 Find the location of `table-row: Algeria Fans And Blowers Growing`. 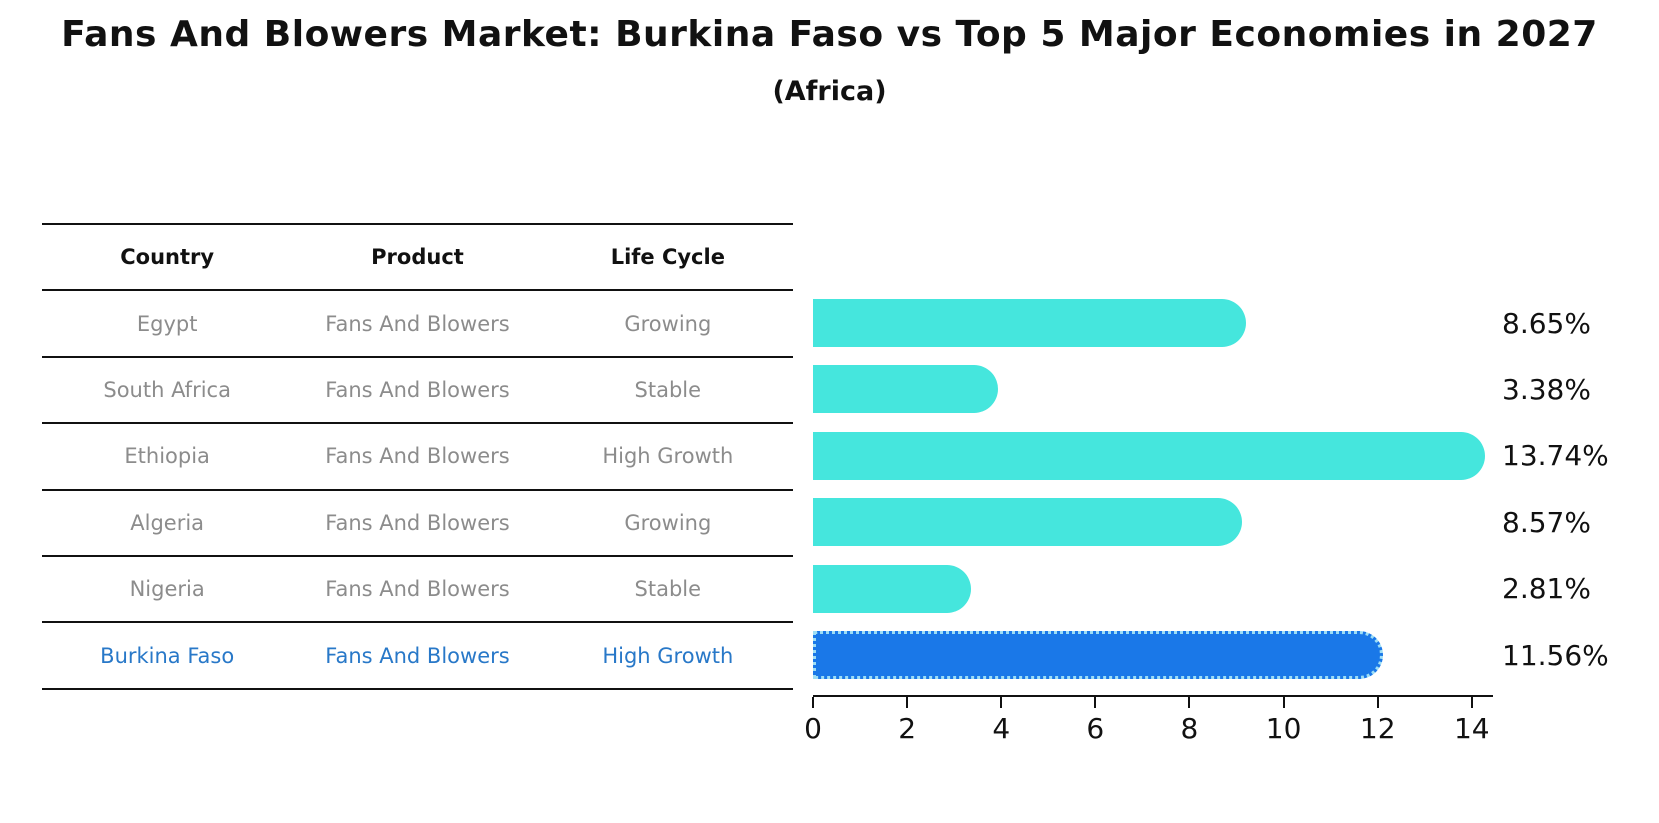

table-row: Algeria Fans And Blowers Growing is located at coordinates (417, 524).